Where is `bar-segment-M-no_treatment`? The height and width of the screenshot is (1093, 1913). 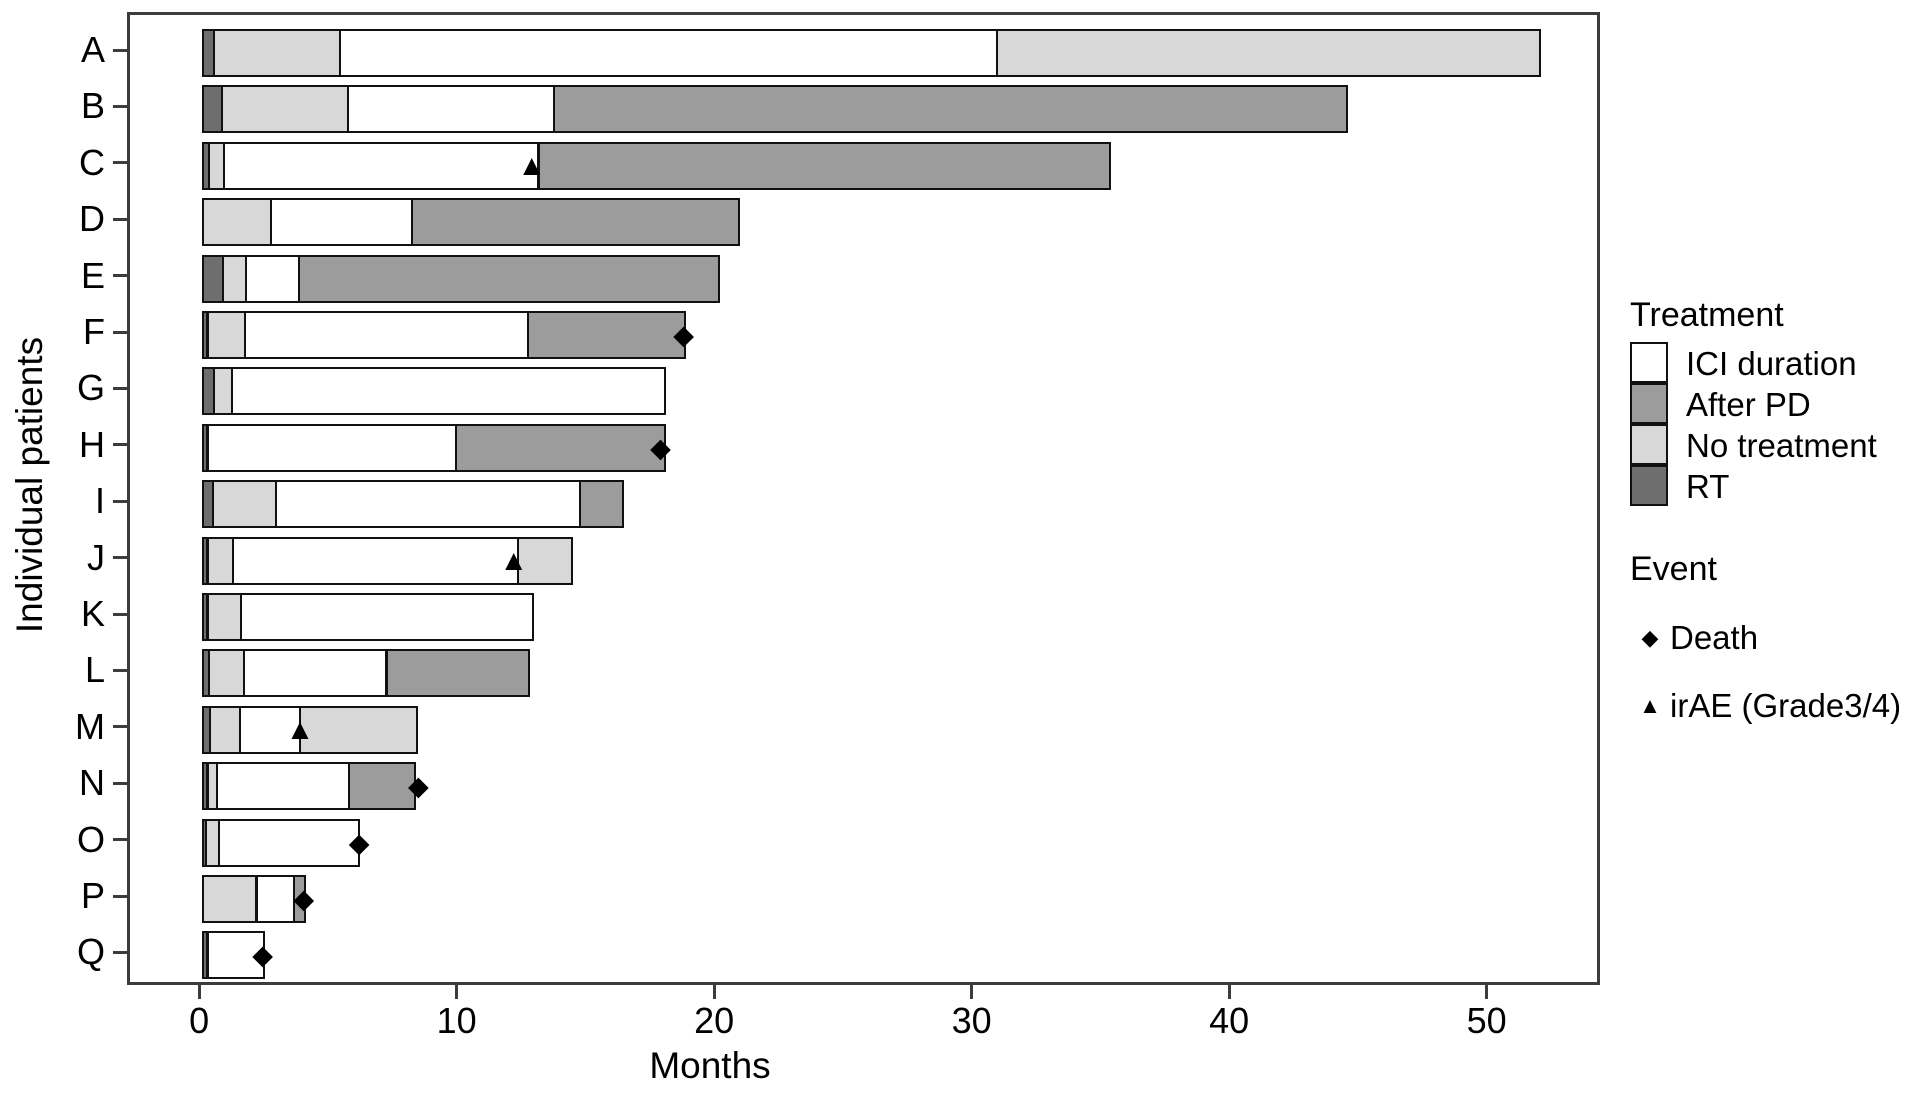 bar-segment-M-no_treatment is located at coordinates (359, 729).